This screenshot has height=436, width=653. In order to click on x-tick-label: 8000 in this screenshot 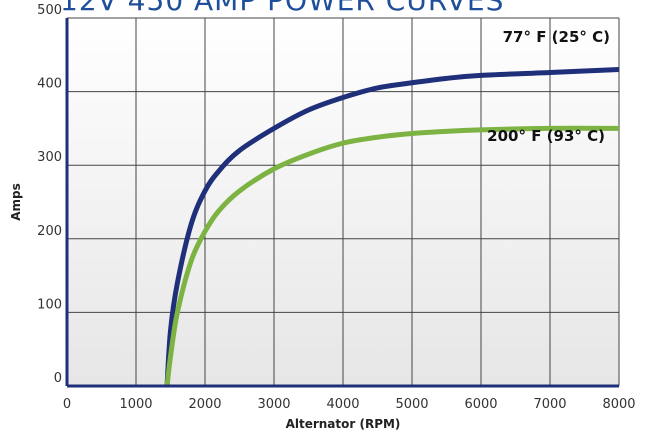, I will do `click(618, 404)`.